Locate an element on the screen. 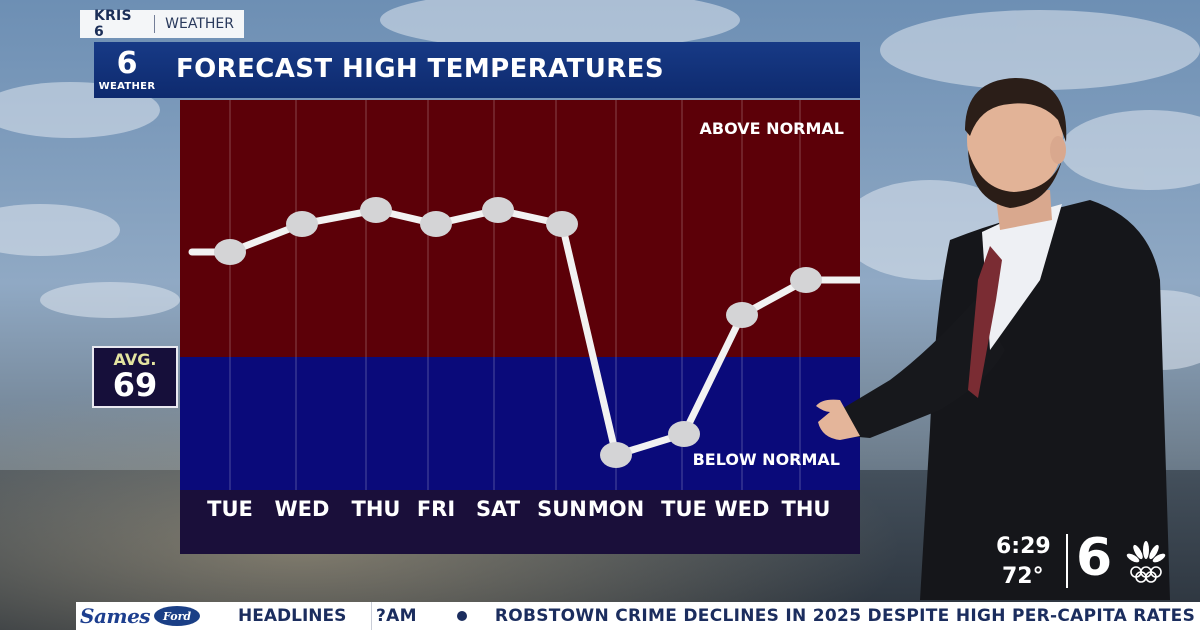 The image size is (1200, 630). above-normal-label: ABOVE NORMAL is located at coordinates (772, 128).